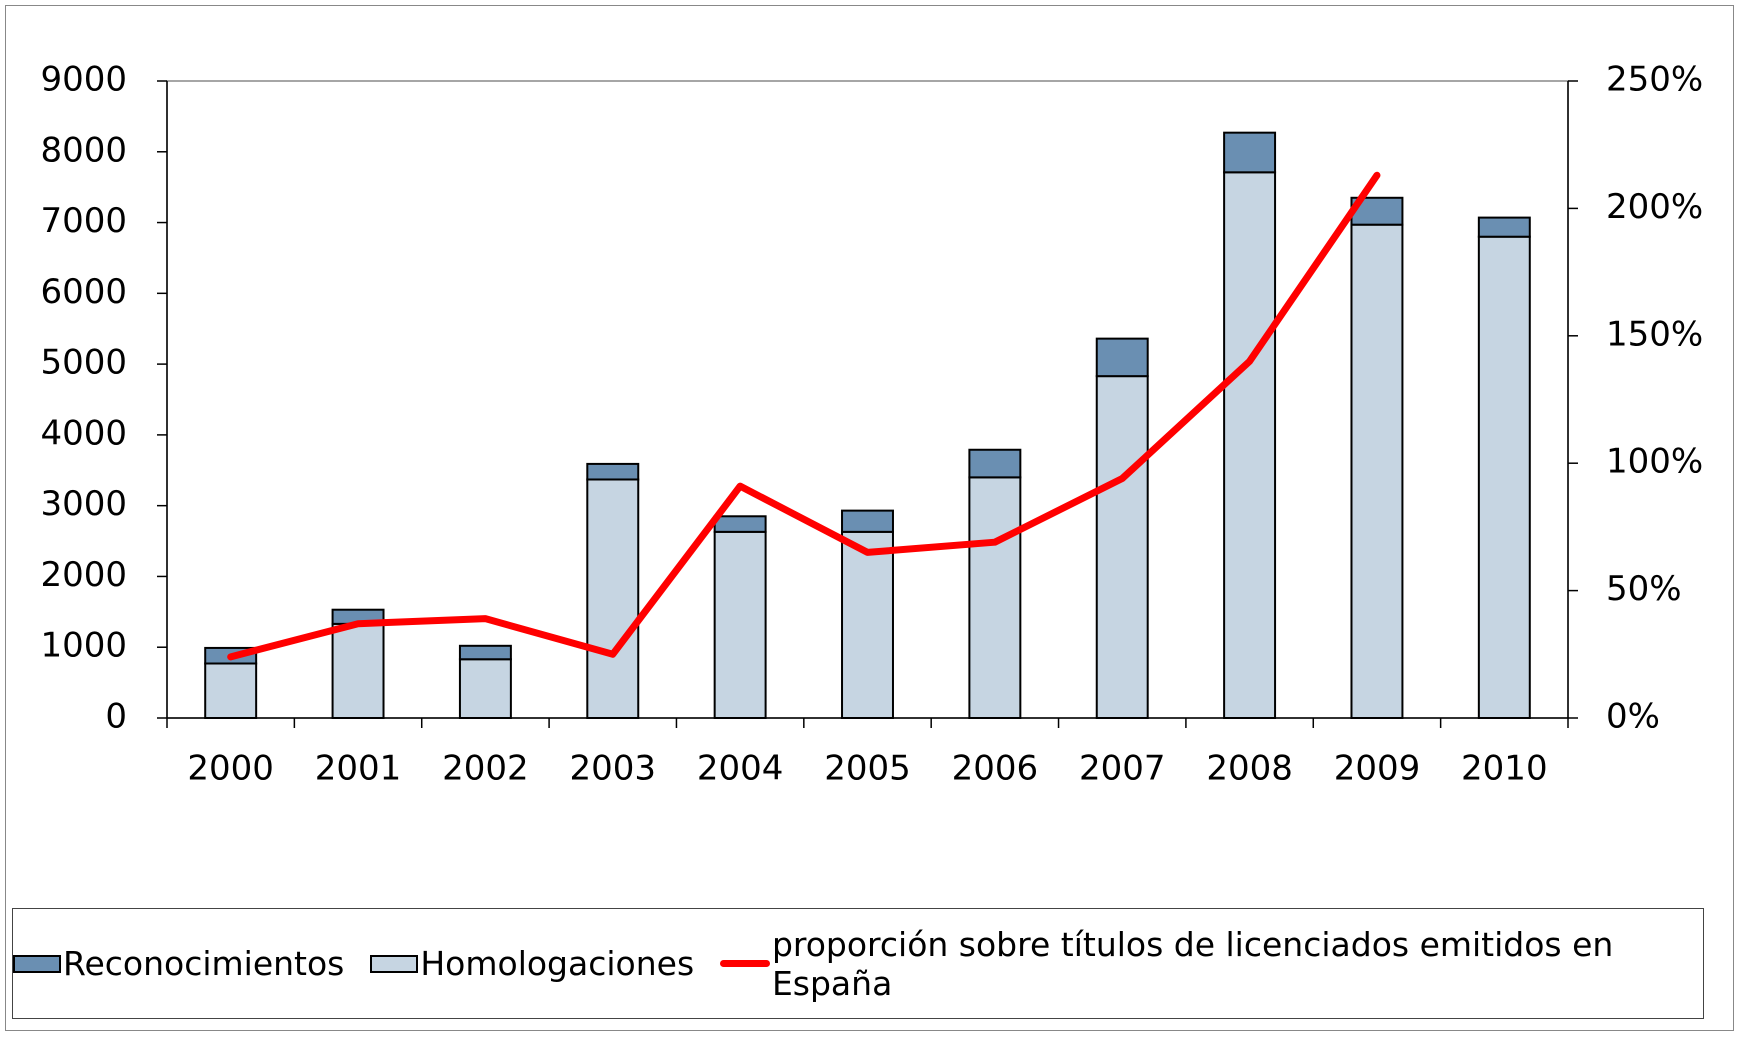 This screenshot has height=1038, width=1741. What do you see at coordinates (485, 769) in the screenshot?
I see `x-tick-label: 2002` at bounding box center [485, 769].